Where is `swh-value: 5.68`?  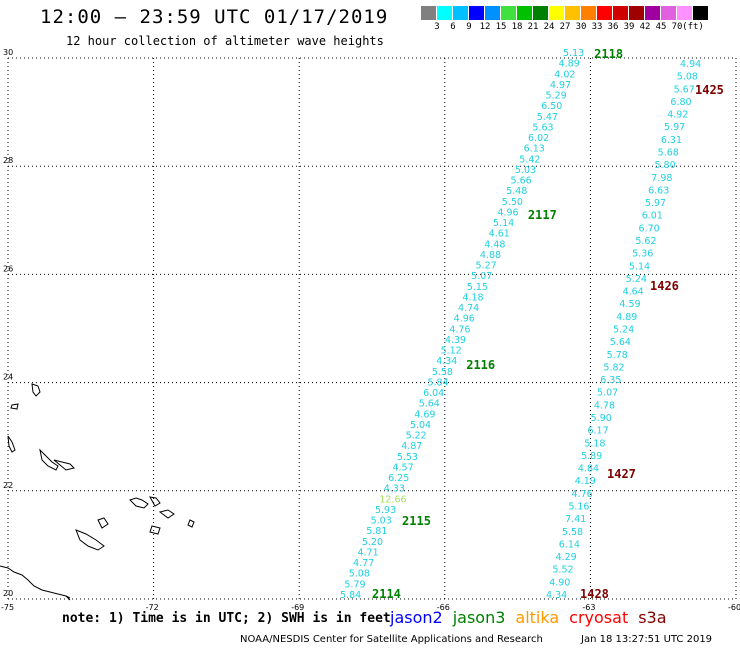
swh-value: 5.68 is located at coordinates (668, 153).